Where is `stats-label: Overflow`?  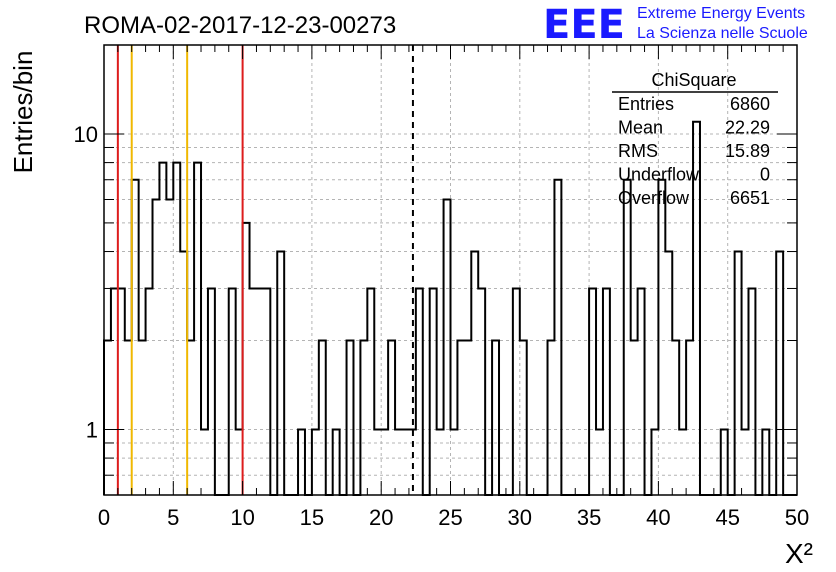
stats-label: Overflow is located at coordinates (654, 198).